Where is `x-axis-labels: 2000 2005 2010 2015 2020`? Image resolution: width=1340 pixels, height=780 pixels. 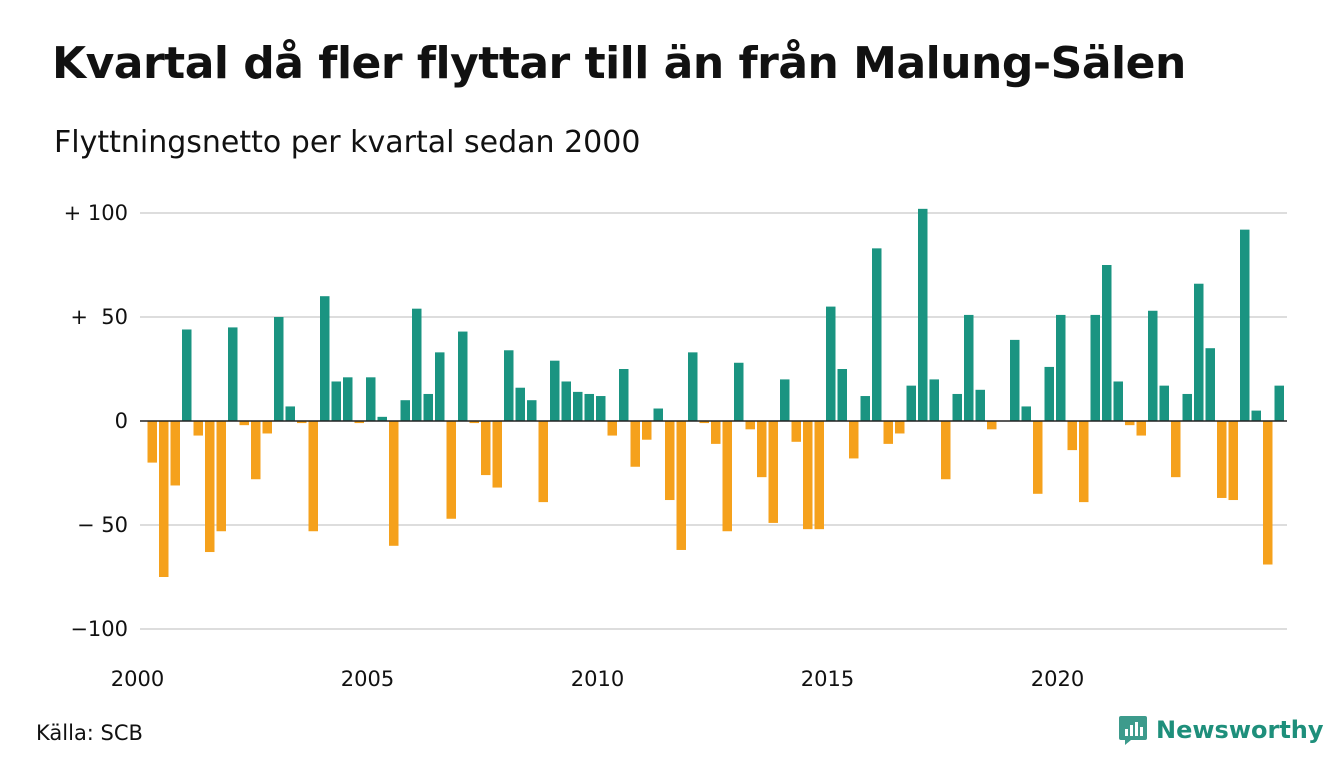
x-axis-labels: 2000 2005 2010 2015 2020 is located at coordinates (597, 679).